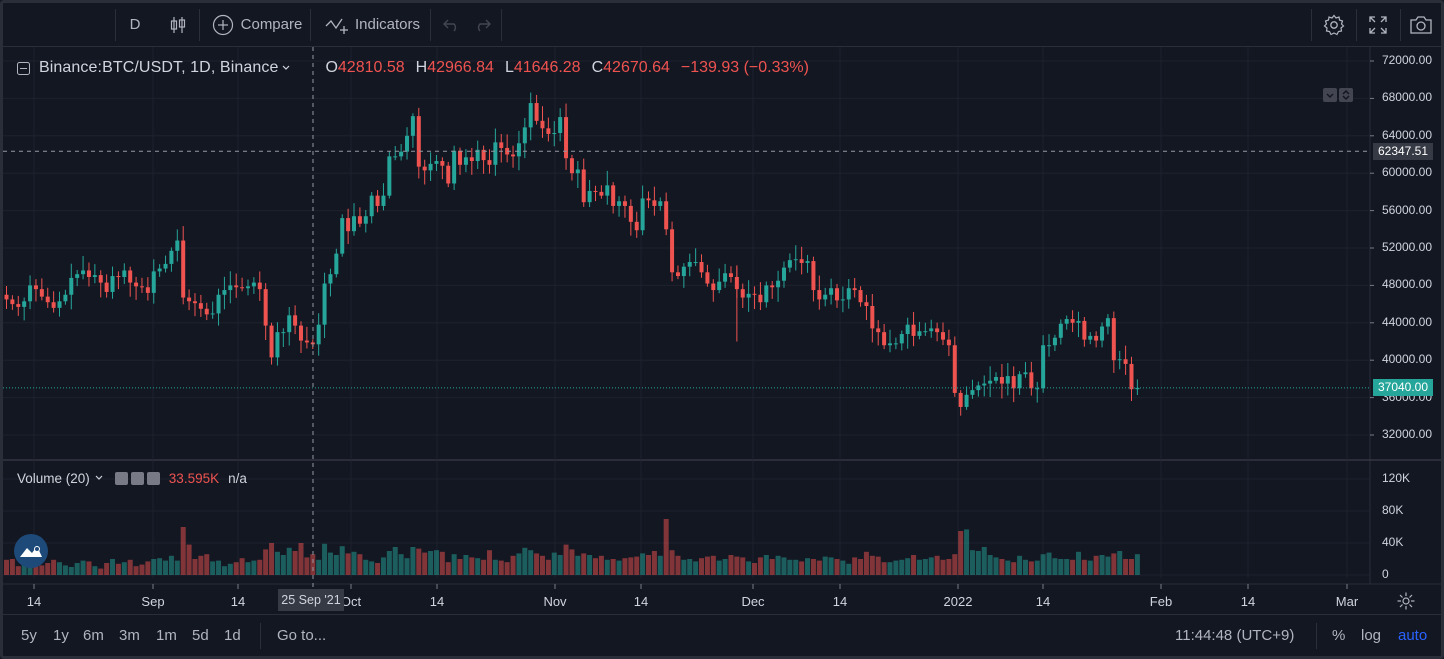  I want to click on fullscreen-button, so click(1378, 24).